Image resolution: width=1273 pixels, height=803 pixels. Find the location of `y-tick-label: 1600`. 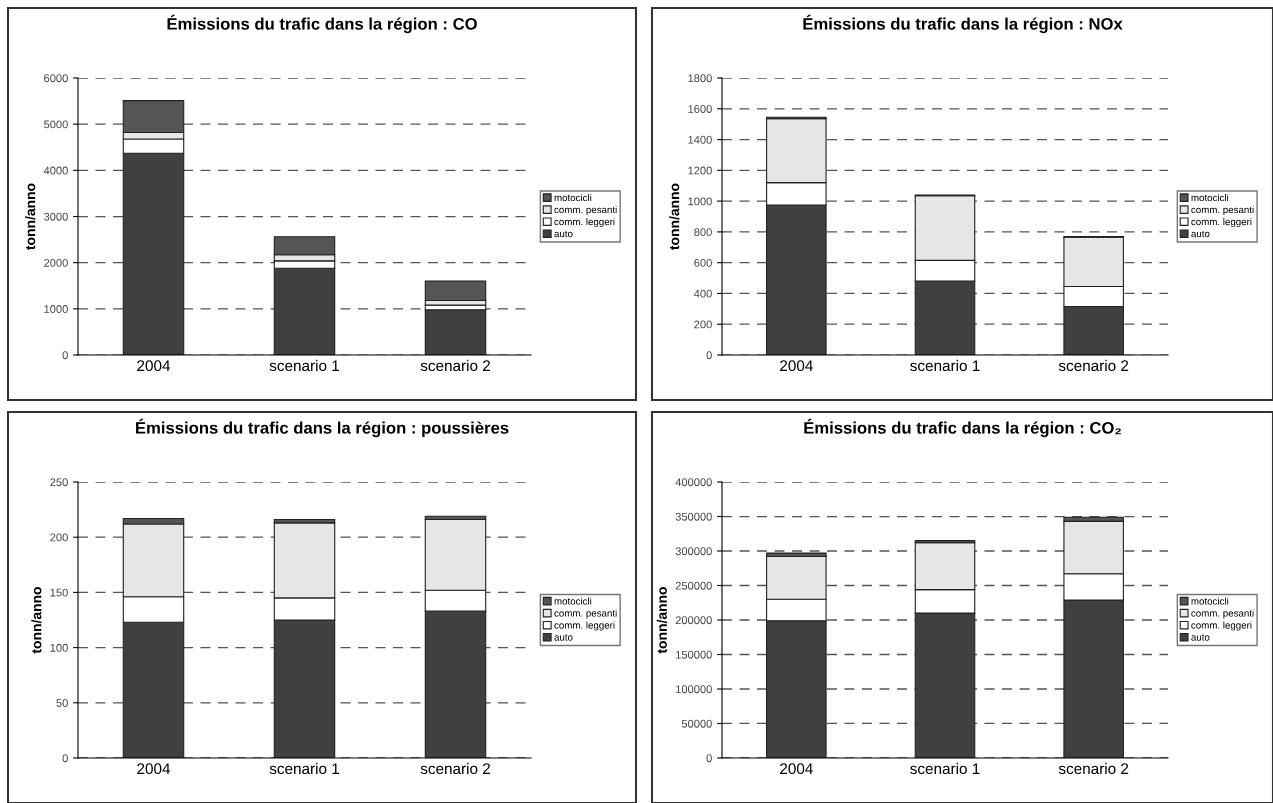

y-tick-label: 1600 is located at coordinates (700, 109).